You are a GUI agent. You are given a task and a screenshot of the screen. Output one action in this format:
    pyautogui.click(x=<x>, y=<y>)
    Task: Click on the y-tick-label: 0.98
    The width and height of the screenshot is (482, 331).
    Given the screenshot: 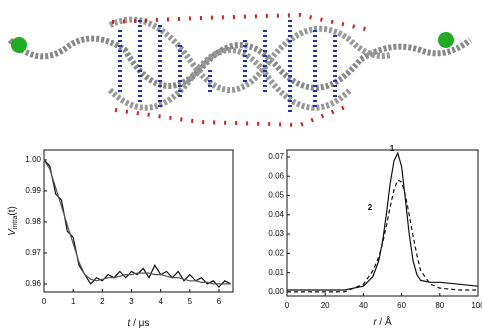 What is the action you would take?
    pyautogui.click(x=33, y=221)
    